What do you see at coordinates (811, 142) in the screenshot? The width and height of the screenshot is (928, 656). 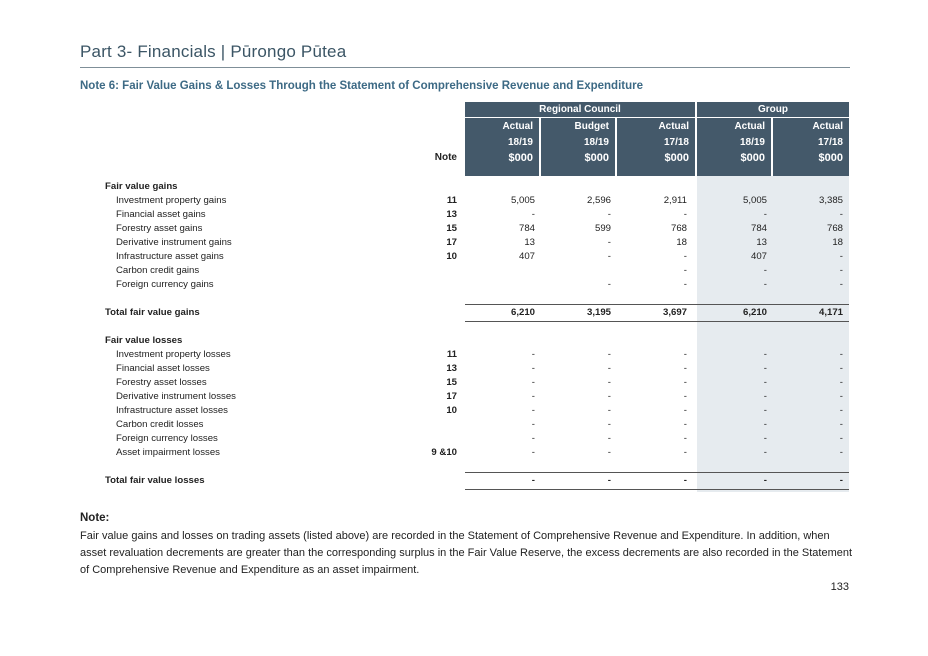 I see `col-year-5: 17/18` at bounding box center [811, 142].